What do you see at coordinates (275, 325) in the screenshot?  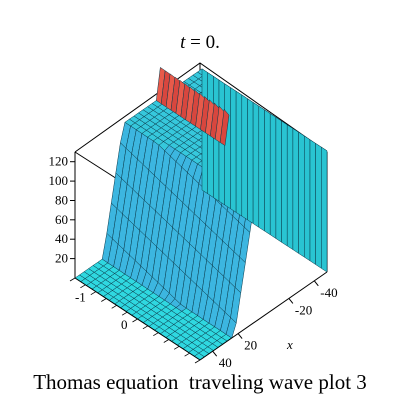 I see `x-axis: -40 -20 20 40` at bounding box center [275, 325].